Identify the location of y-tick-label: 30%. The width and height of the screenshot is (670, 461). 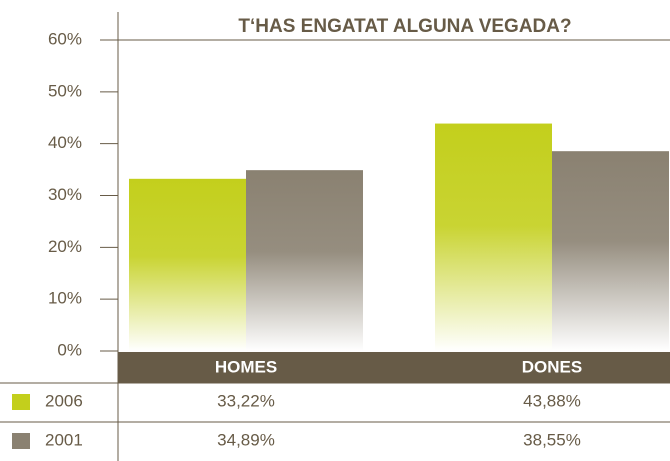
(65, 194).